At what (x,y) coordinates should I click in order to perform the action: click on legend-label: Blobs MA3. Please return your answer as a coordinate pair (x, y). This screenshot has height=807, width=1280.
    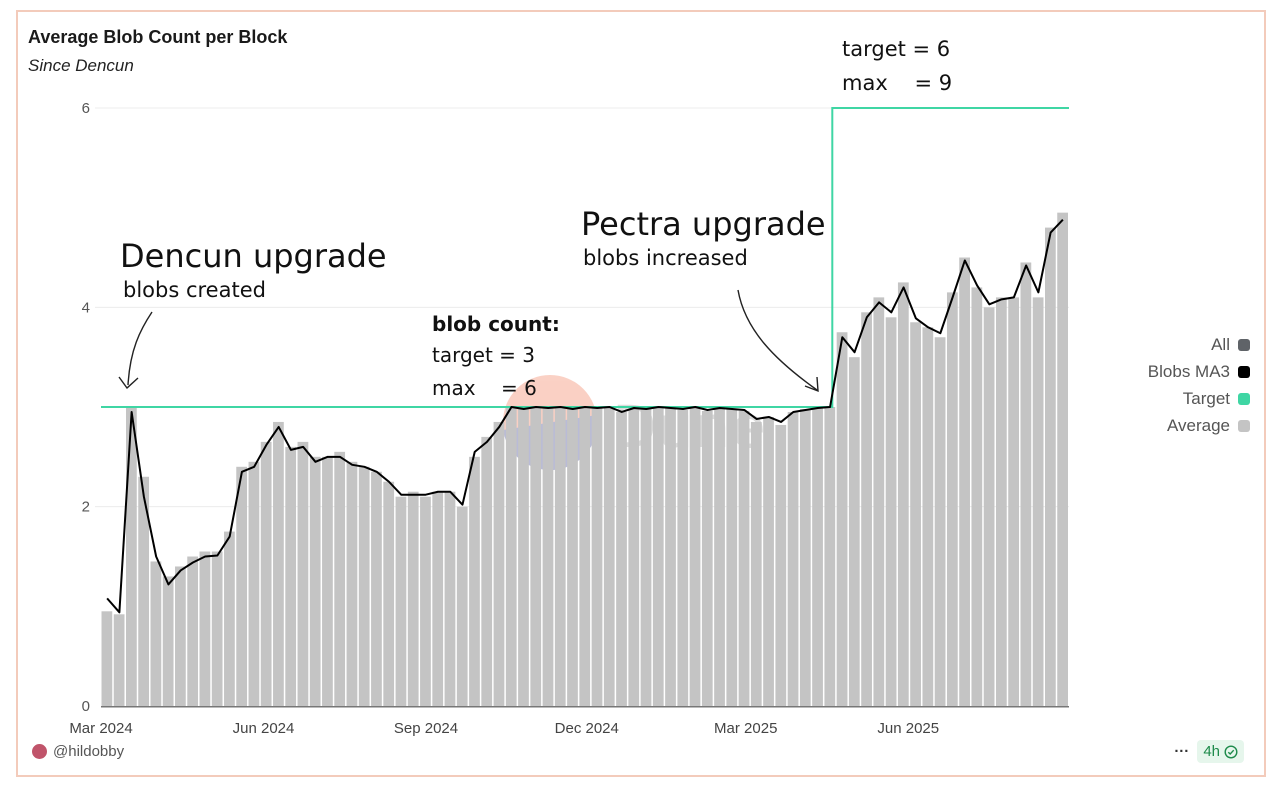
    Looking at the image, I should click on (1188, 371).